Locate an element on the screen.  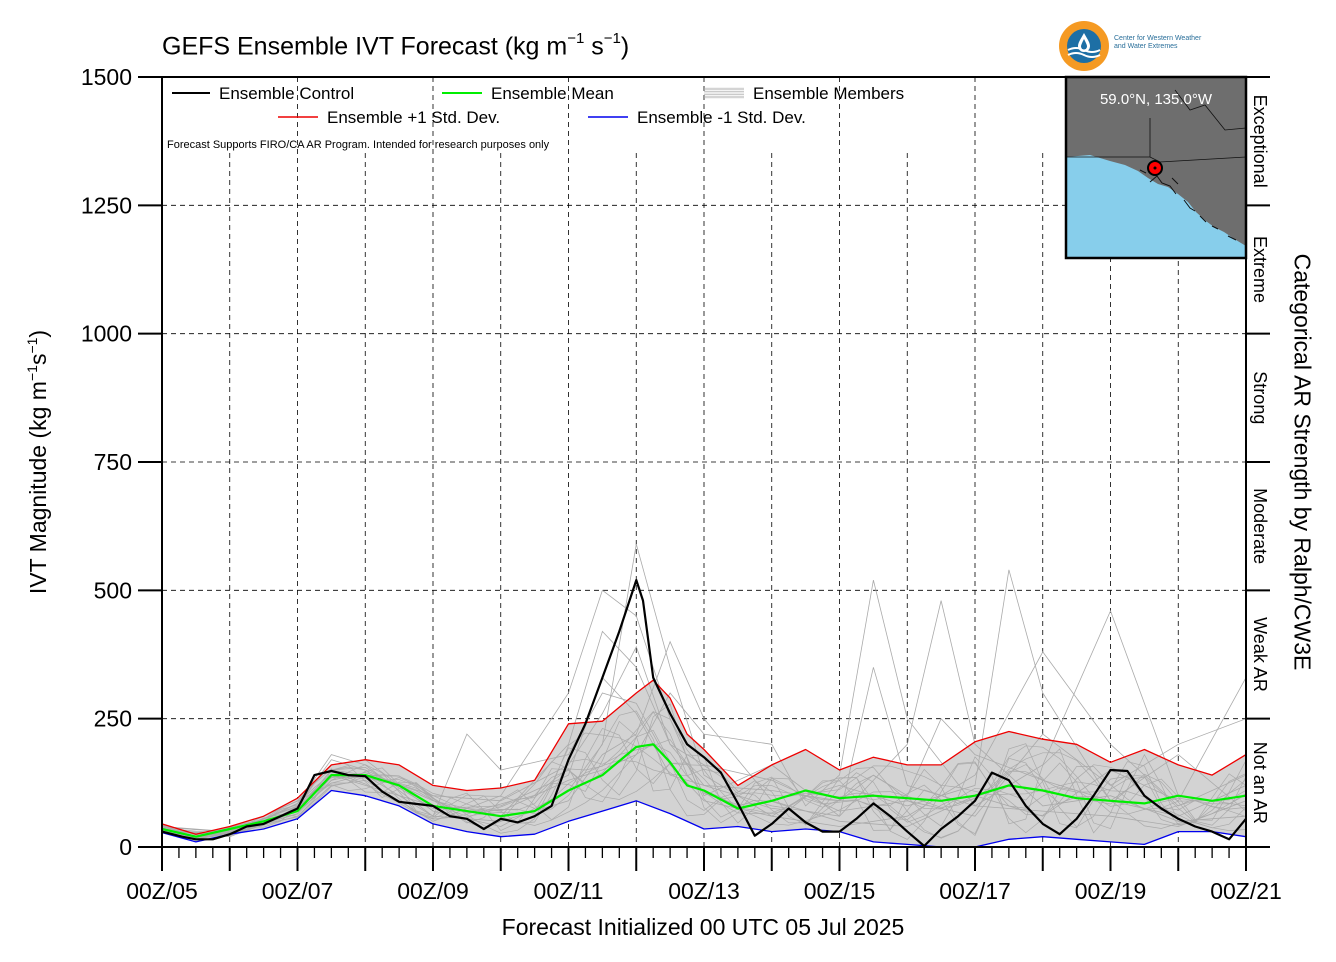
inset-coastline is located at coordinates (1188, 205).